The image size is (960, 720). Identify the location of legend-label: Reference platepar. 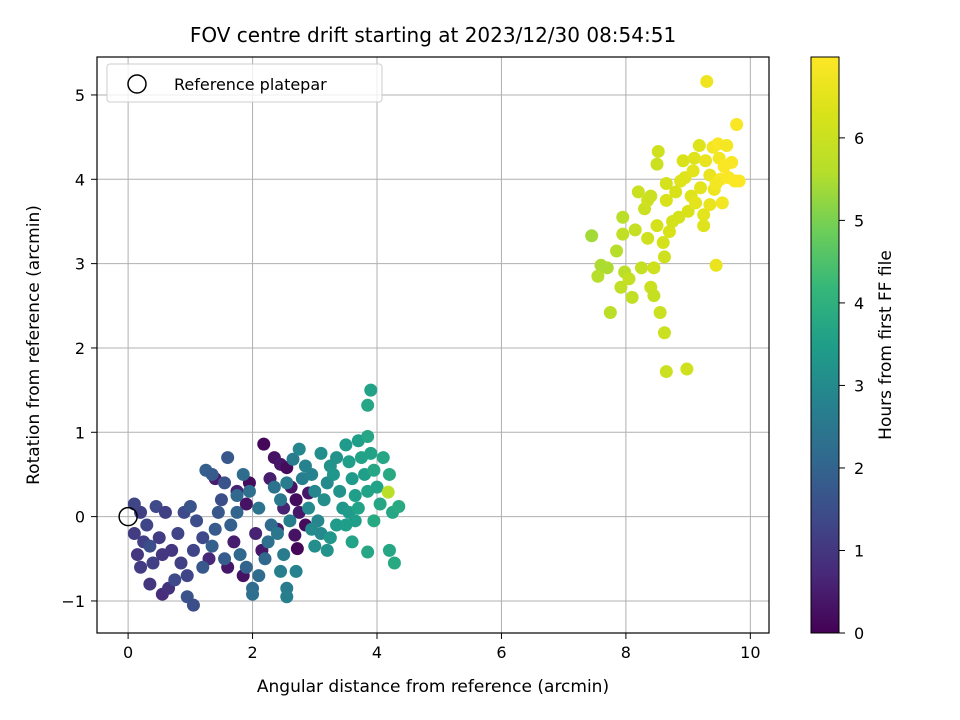
(250, 84).